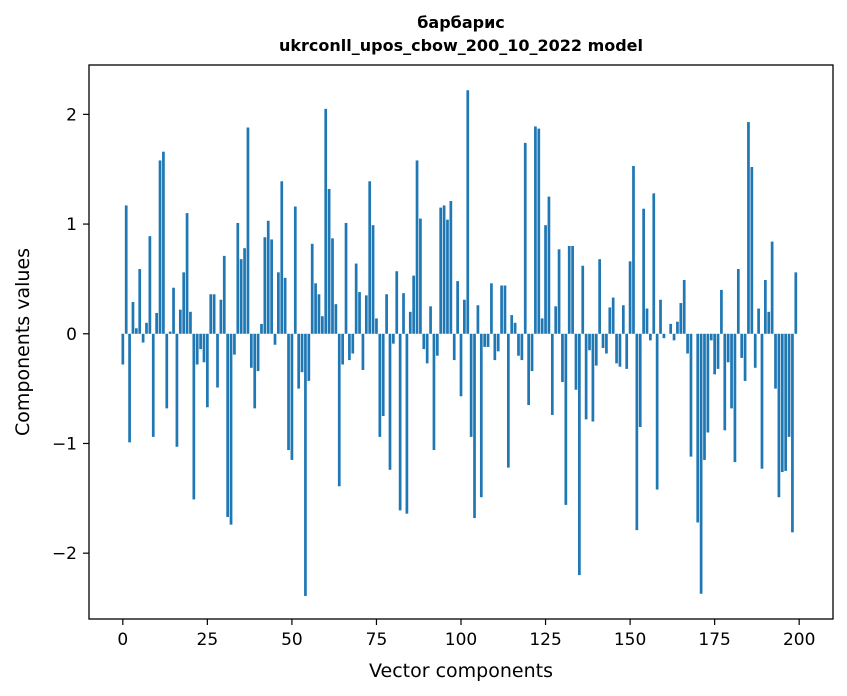 This screenshot has width=847, height=696. Describe the element at coordinates (461, 45) in the screenshot. I see `chart-subtitle: ukrconll_upos_cbow_200_10_2022 model` at that location.